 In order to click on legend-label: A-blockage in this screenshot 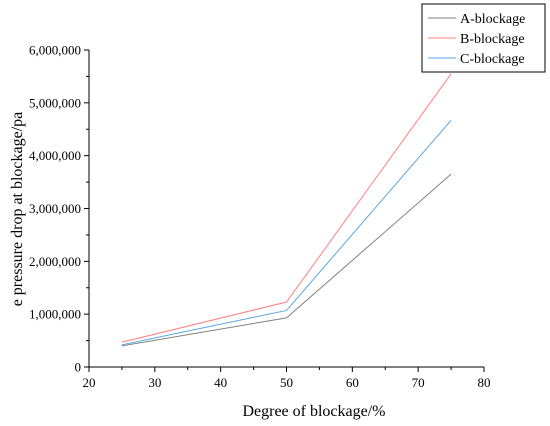, I will do `click(492, 19)`.